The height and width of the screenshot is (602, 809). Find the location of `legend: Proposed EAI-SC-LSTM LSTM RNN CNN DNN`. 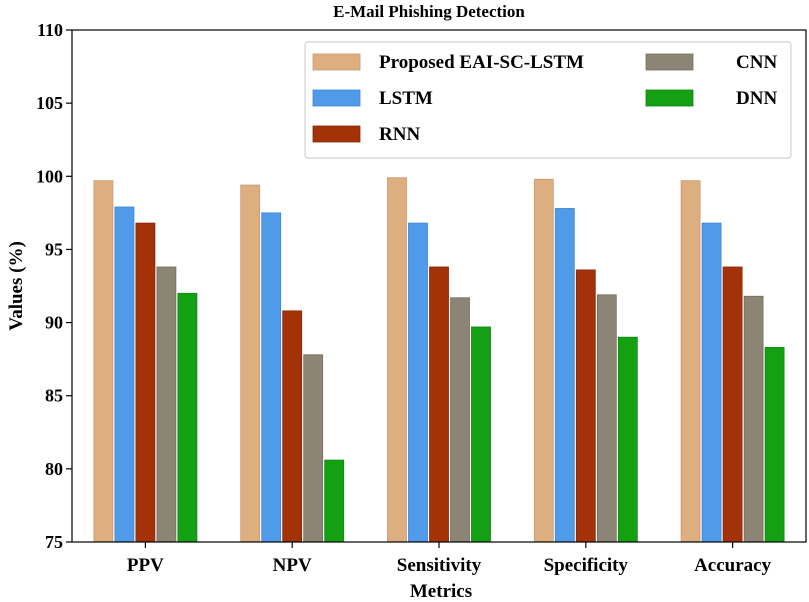

legend: Proposed EAI-SC-LSTM LSTM RNN CNN DNN is located at coordinates (548, 100).